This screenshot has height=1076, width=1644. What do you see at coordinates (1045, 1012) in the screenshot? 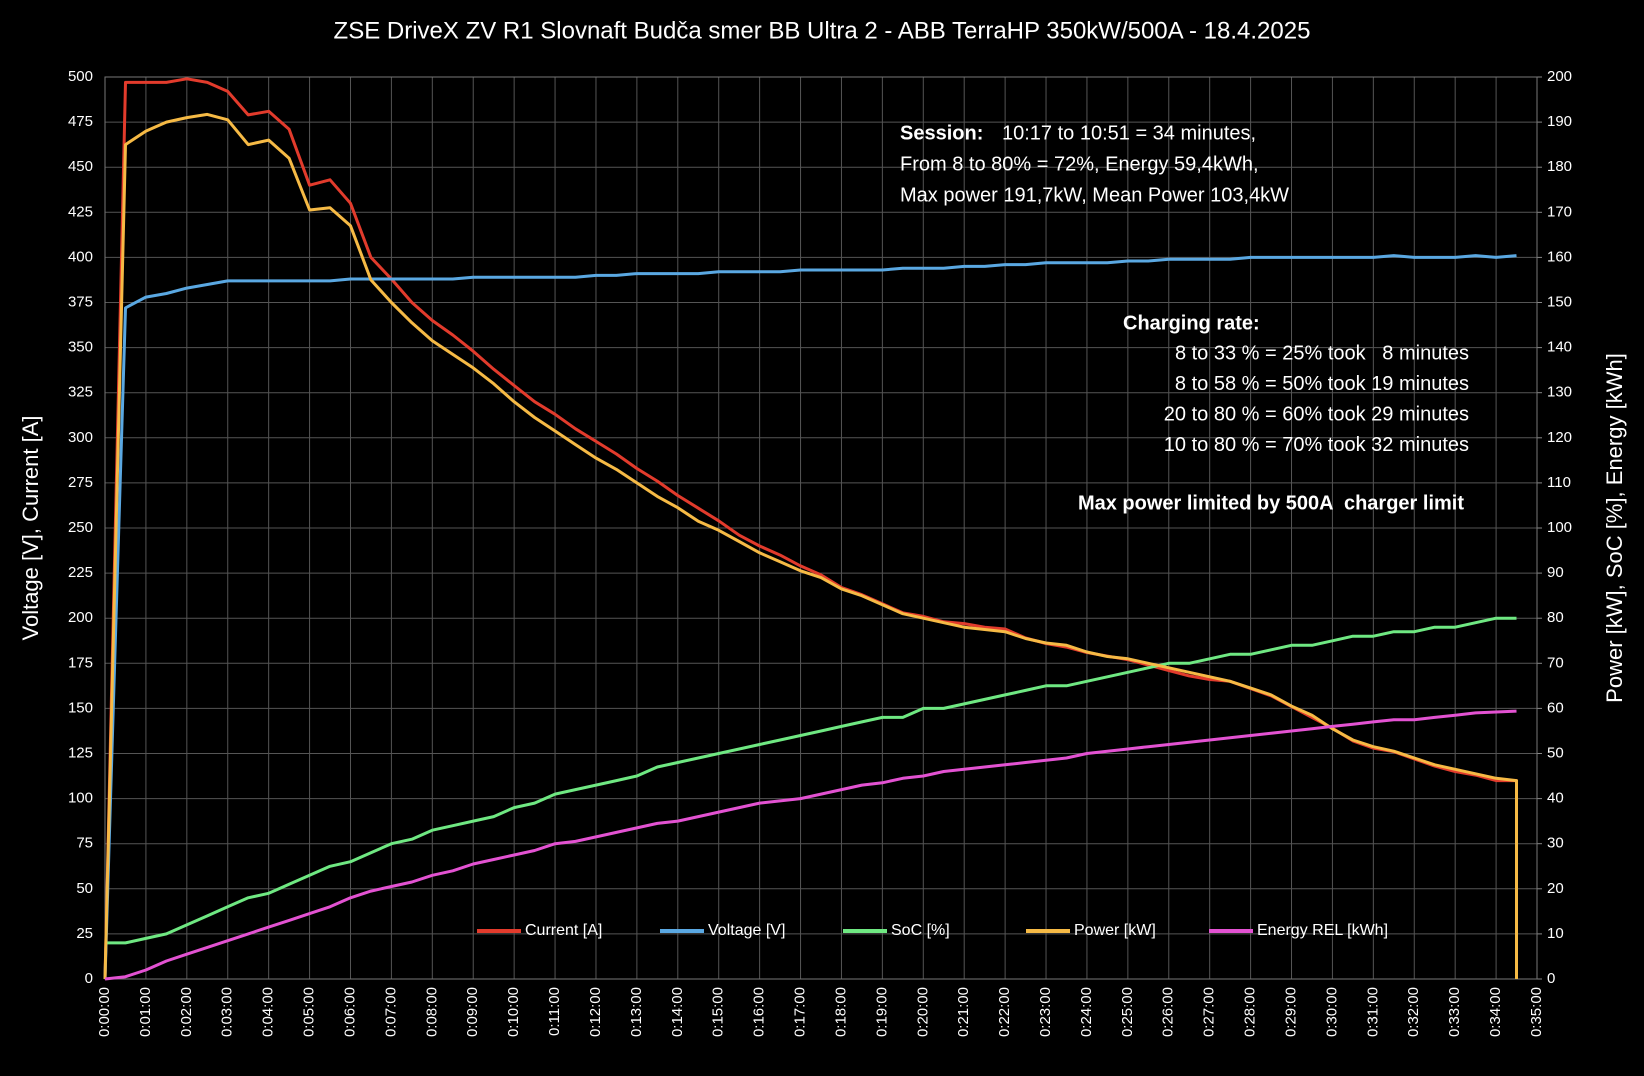
I see `x-tick-label: 0:23:00` at bounding box center [1045, 1012].